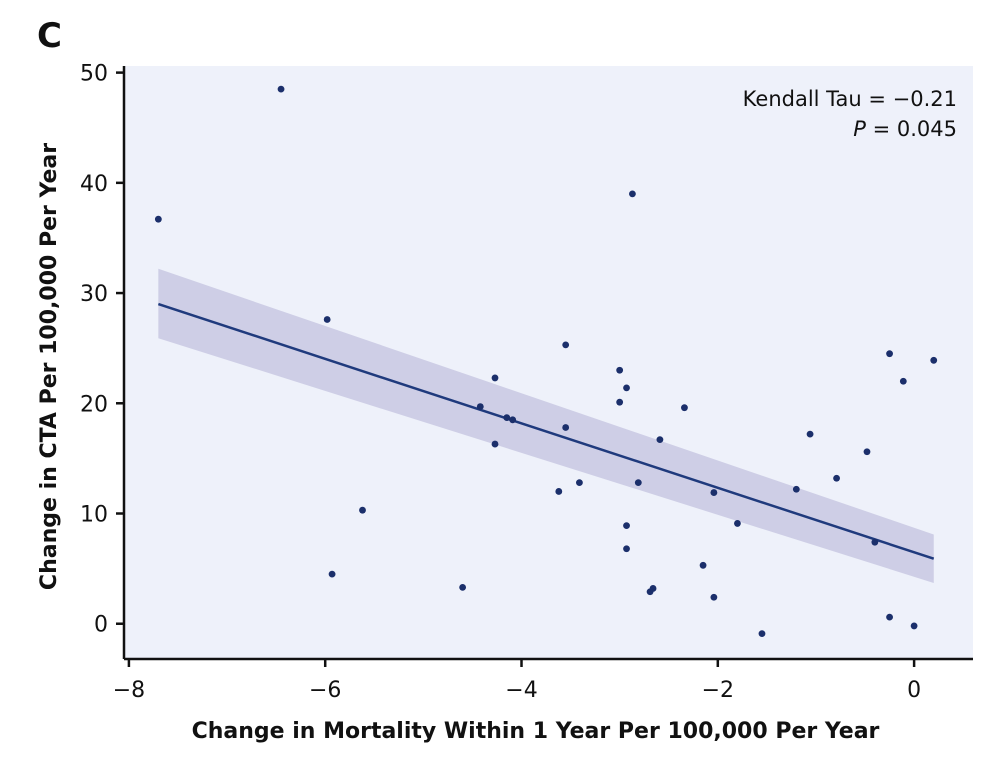 The image size is (1004, 784). Describe the element at coordinates (94, 404) in the screenshot. I see `y-tick-label: 20` at that location.